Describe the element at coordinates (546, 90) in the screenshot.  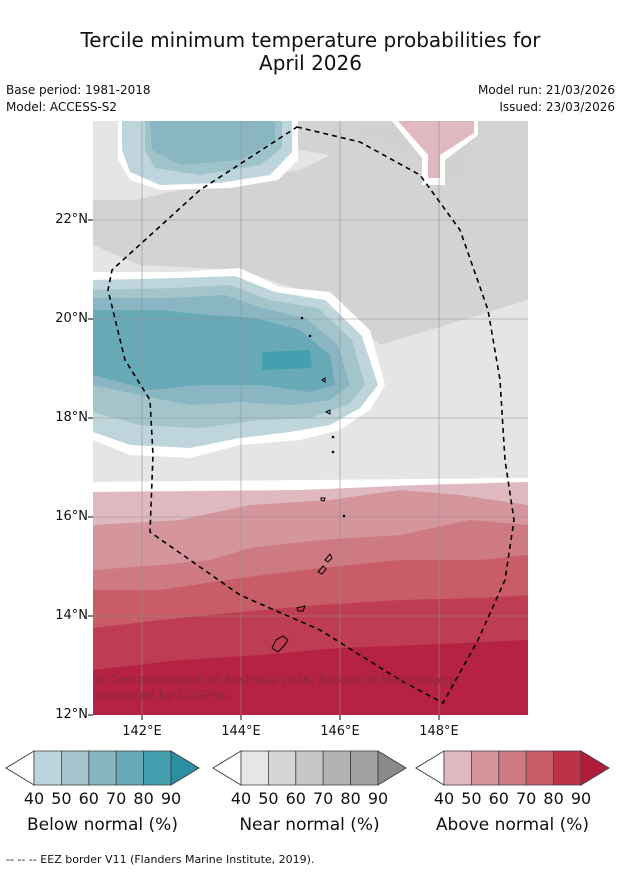
I see `model-run: Model run: 21/03/2026` at that location.